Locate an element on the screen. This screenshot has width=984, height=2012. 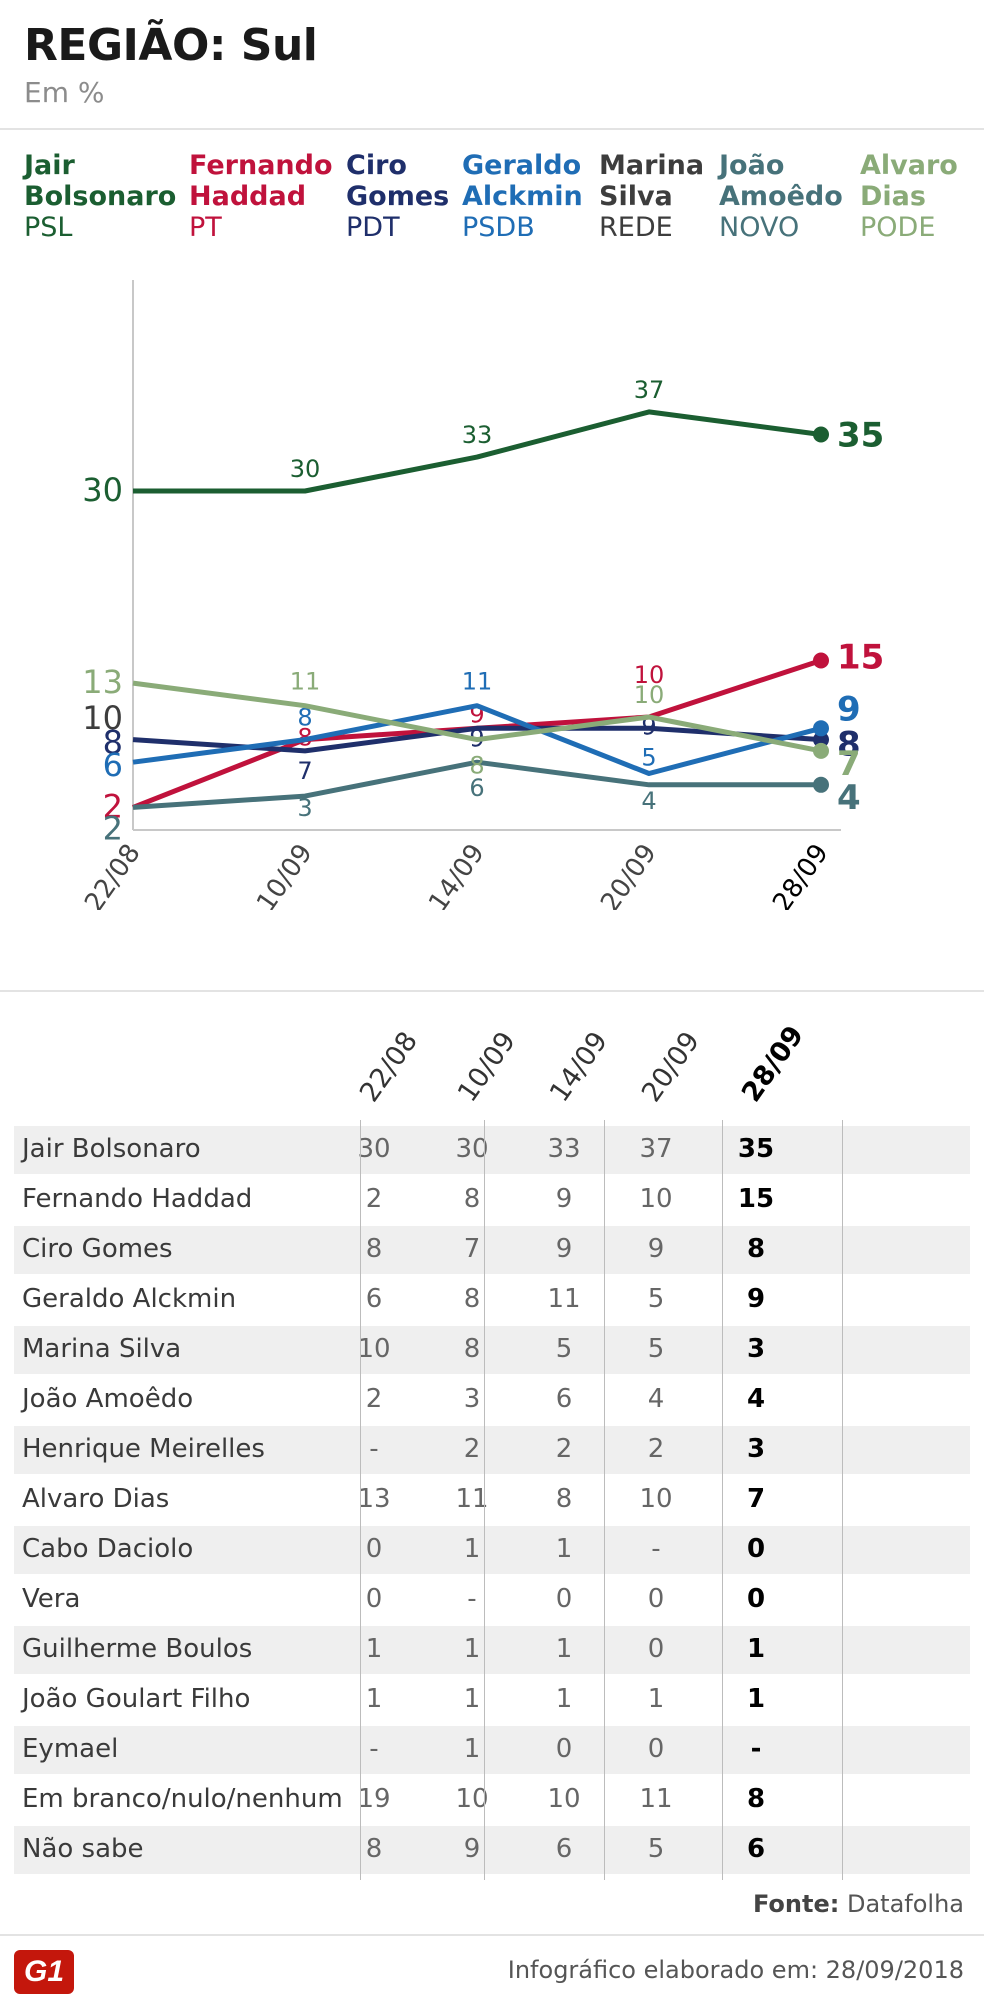
series-start-label: 13 is located at coordinates (102, 682).